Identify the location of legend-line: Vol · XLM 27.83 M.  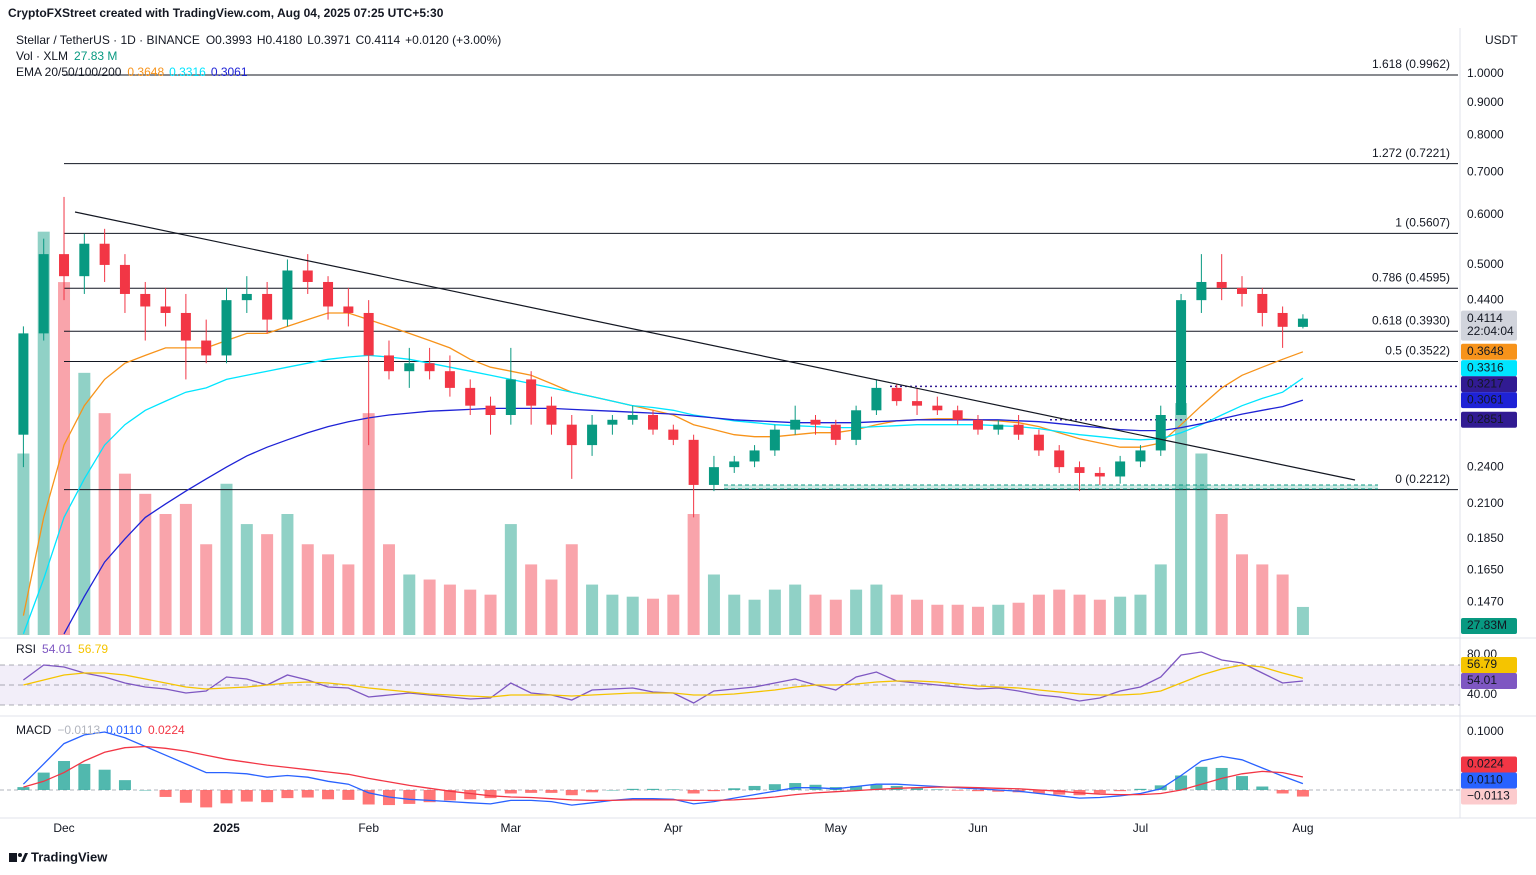
(66, 56).